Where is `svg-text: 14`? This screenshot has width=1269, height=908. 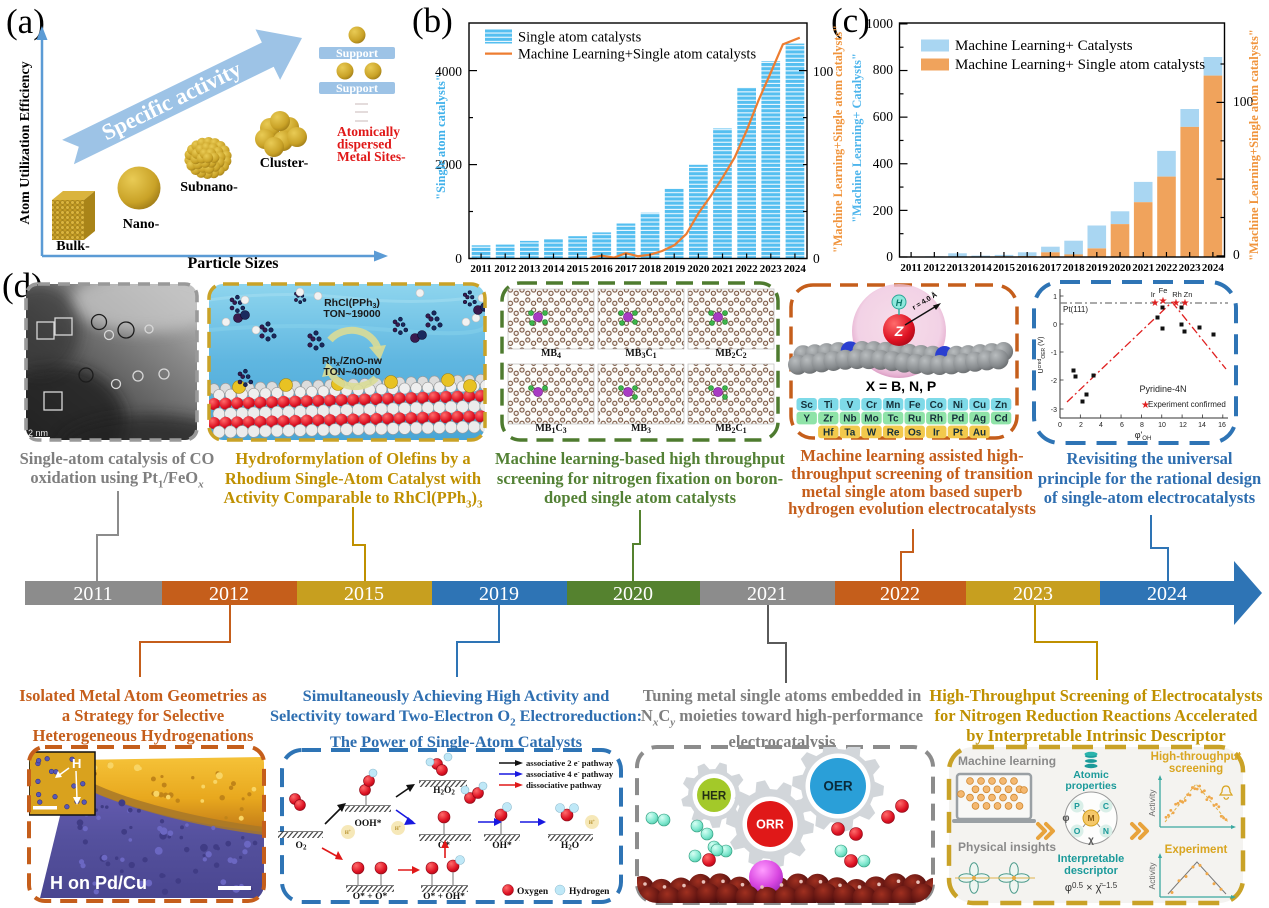
svg-text: 14 is located at coordinates (1202, 425).